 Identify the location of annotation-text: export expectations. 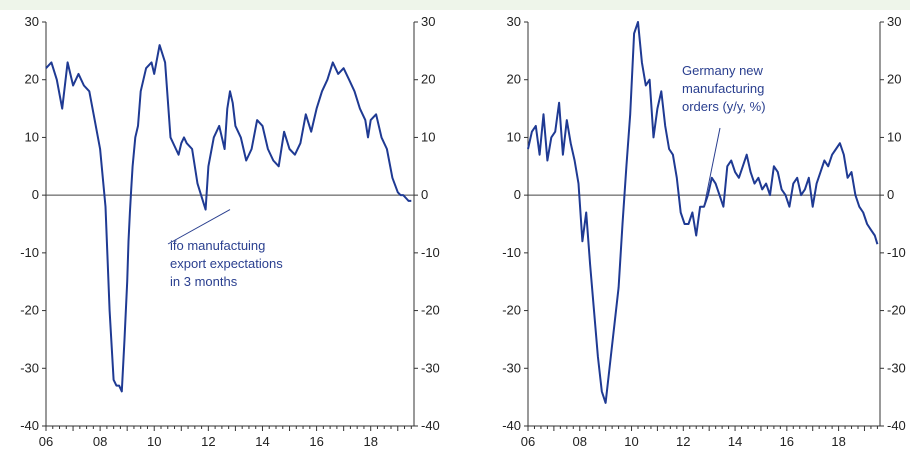
(226, 263).